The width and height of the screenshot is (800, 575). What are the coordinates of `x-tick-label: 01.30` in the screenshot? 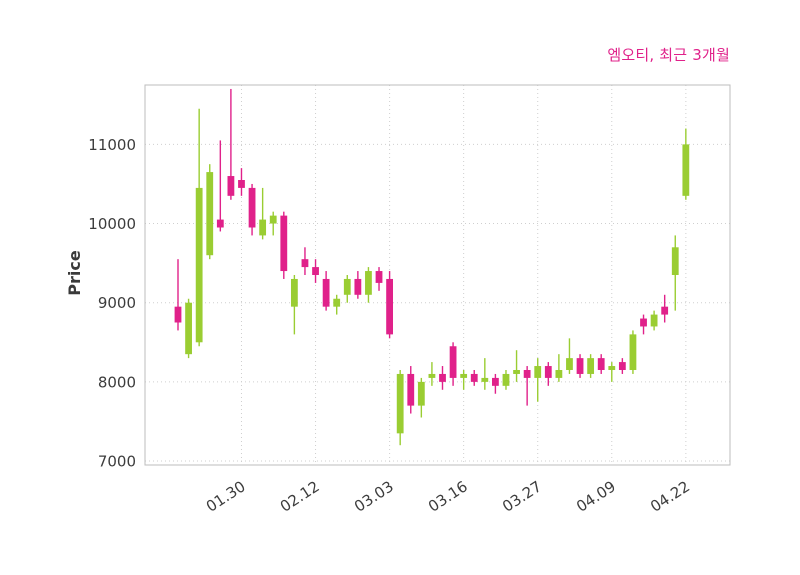 It's located at (226, 496).